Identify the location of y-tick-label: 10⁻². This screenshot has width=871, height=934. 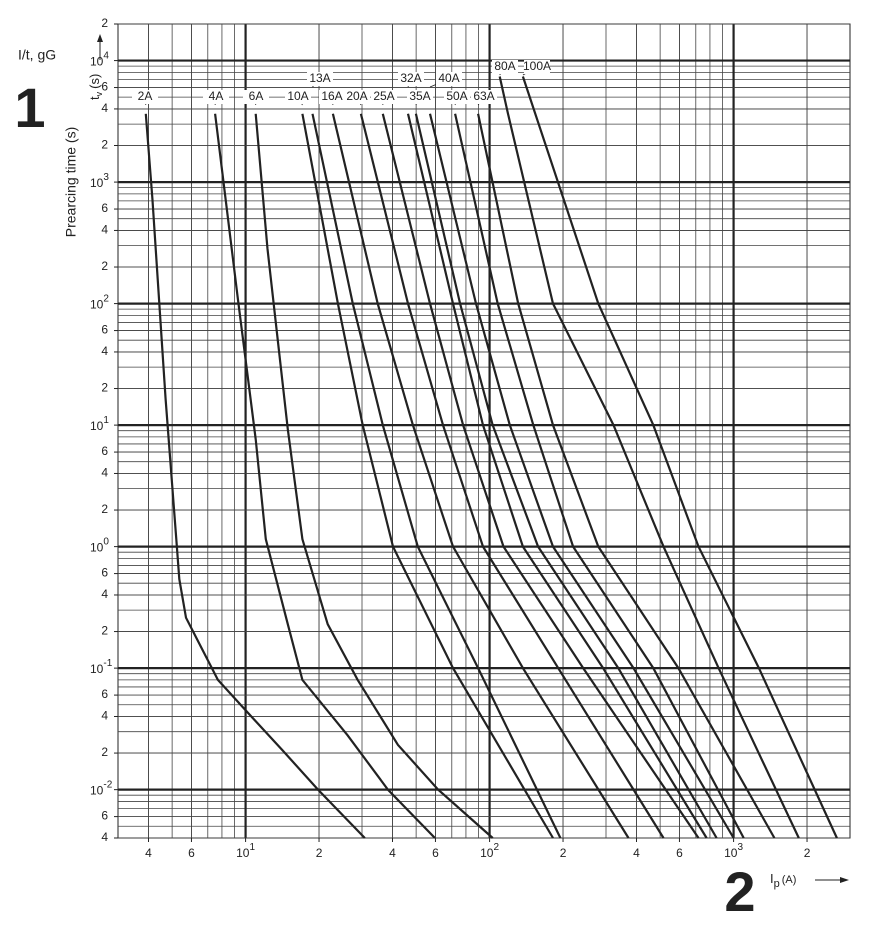
(101, 788).